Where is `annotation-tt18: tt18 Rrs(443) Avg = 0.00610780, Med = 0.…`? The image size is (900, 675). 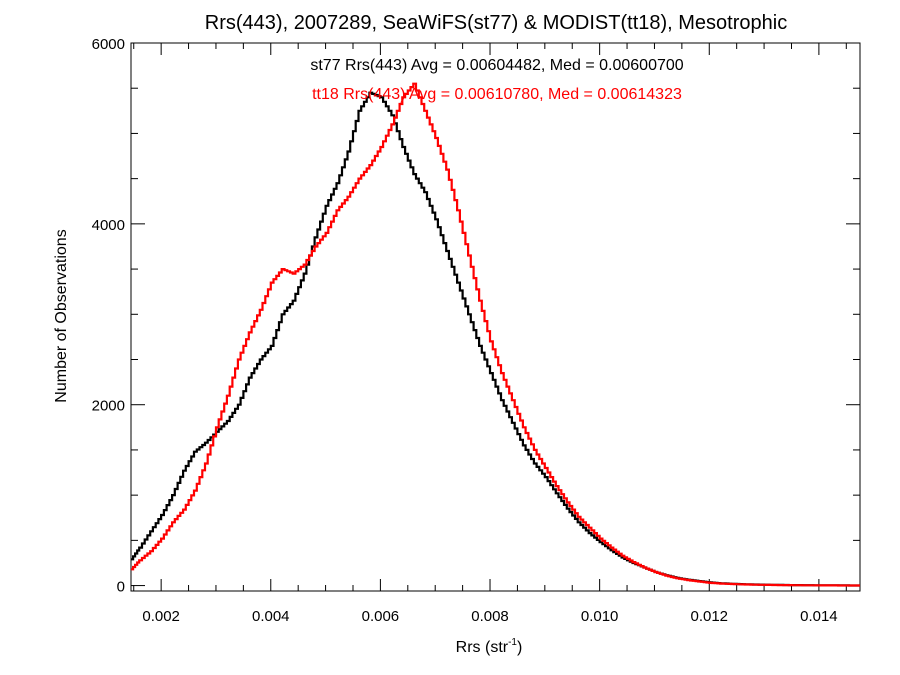 annotation-tt18: tt18 Rrs(443) Avg = 0.00610780, Med = 0.… is located at coordinates (497, 94).